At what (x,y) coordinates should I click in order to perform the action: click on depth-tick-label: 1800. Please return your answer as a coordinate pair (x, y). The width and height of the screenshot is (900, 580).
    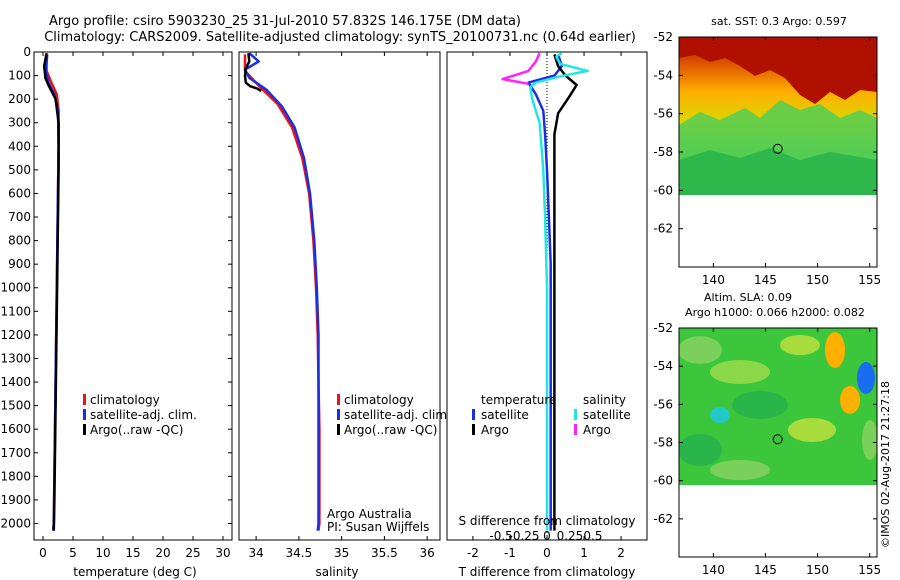
    Looking at the image, I should click on (15, 476).